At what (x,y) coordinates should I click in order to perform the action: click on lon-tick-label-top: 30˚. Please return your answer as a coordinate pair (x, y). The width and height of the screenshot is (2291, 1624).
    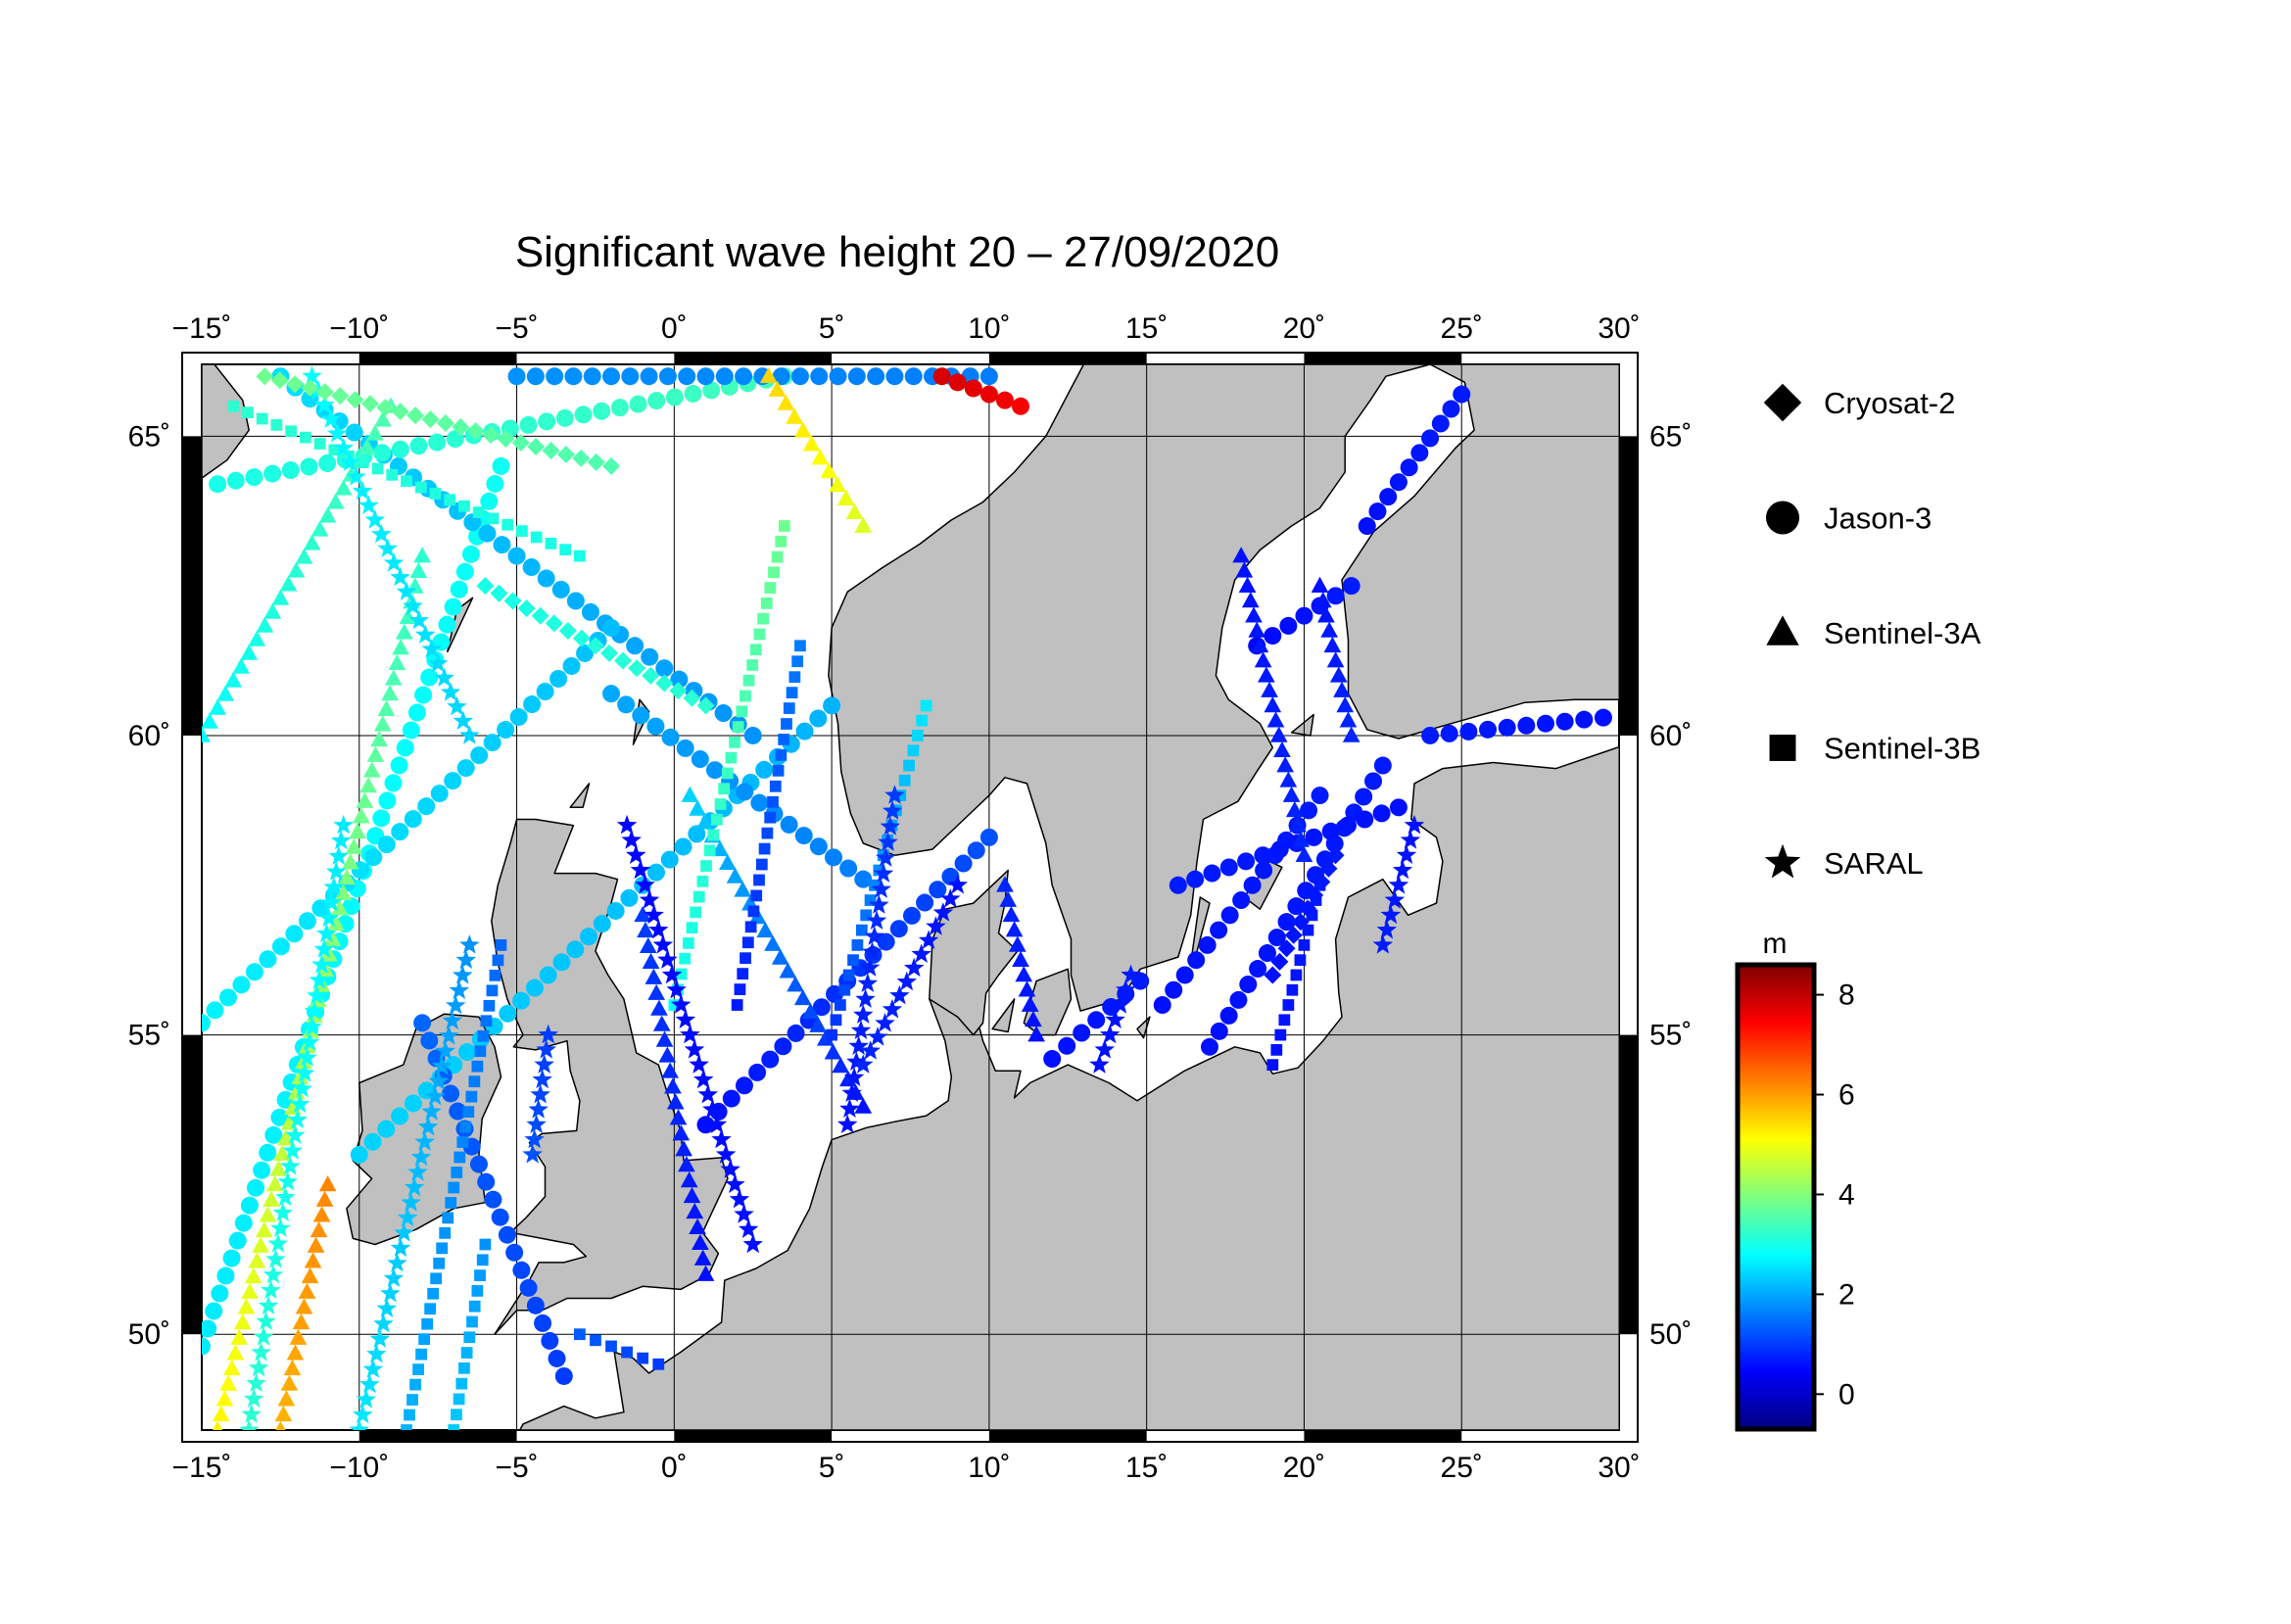
    Looking at the image, I should click on (1619, 329).